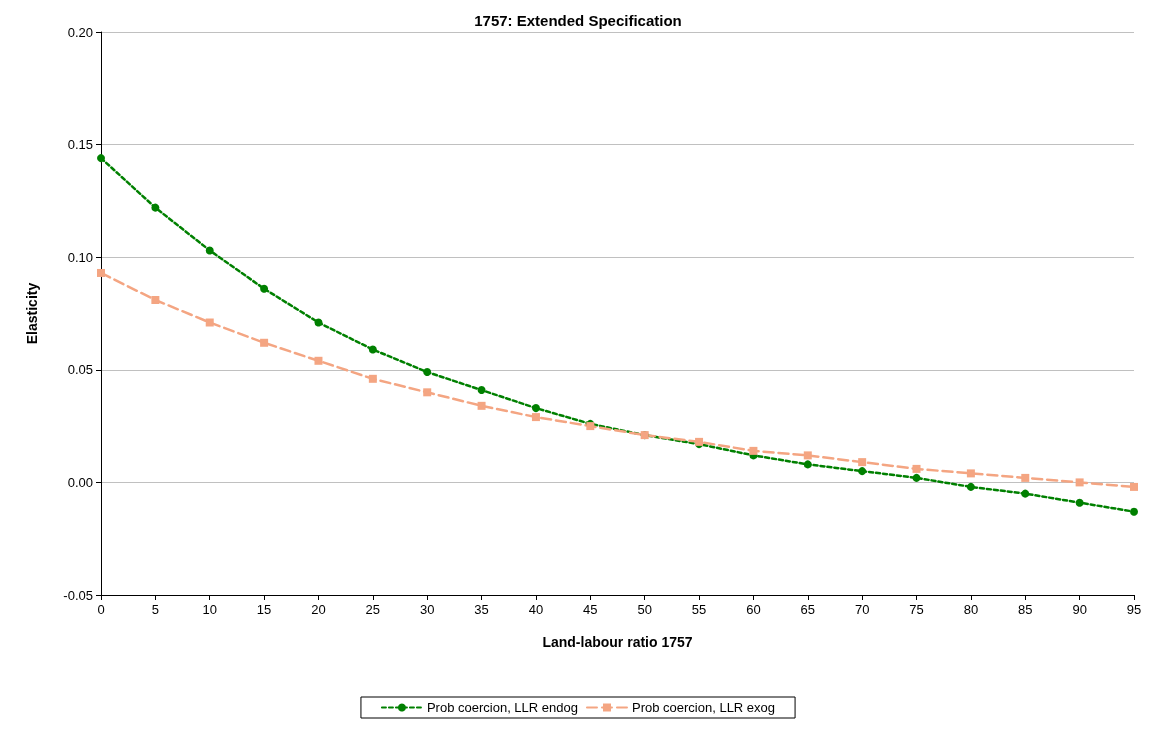 The image size is (1156, 729). I want to click on x-tick-label: 90, so click(1079, 609).